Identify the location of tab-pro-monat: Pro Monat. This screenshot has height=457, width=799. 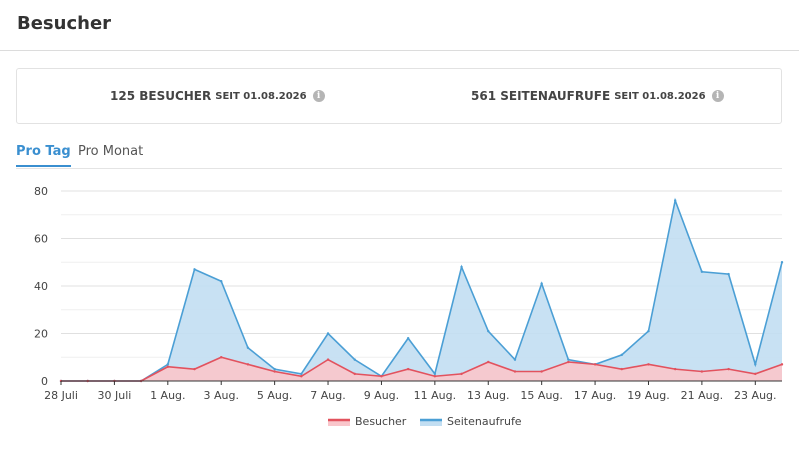
(111, 151).